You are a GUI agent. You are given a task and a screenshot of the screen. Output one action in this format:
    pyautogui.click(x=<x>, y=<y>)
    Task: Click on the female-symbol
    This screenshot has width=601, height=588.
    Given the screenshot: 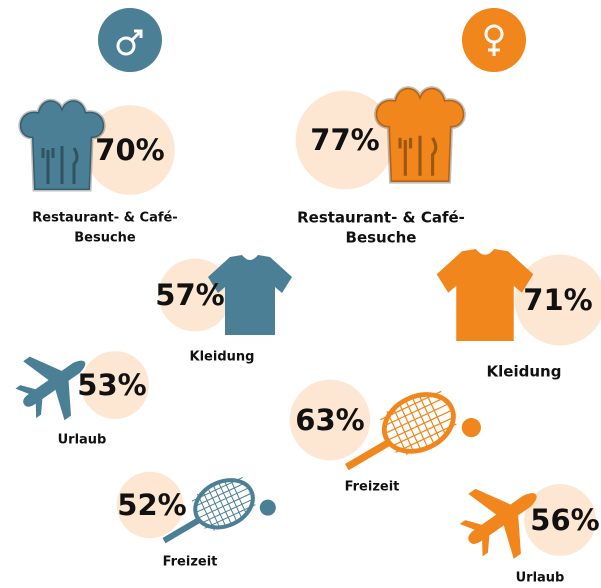 What is the action you would take?
    pyautogui.click(x=494, y=40)
    